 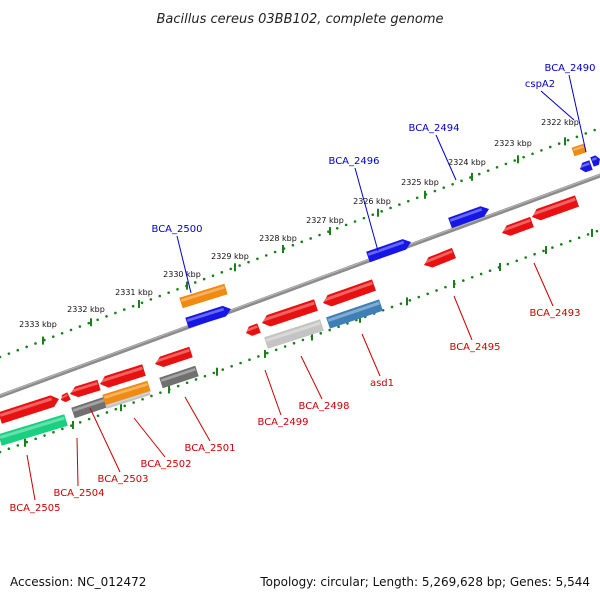 I want to click on gene-label-bca-2504: BCA_2504, so click(x=79, y=493).